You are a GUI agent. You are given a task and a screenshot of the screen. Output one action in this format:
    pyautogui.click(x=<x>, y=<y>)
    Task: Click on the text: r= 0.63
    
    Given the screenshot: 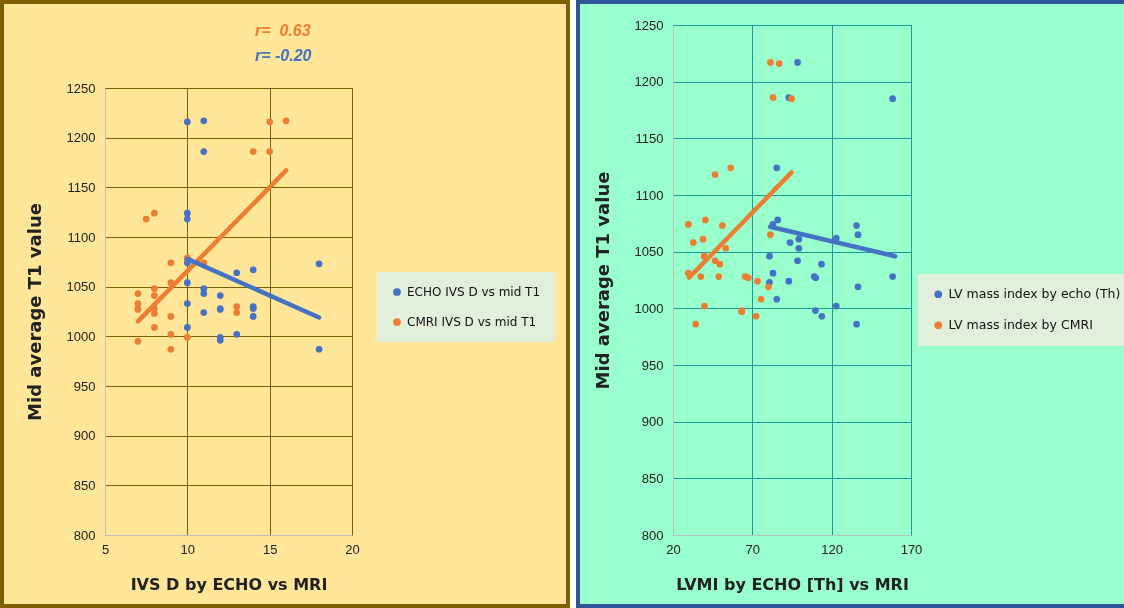 What is the action you would take?
    pyautogui.click(x=283, y=31)
    